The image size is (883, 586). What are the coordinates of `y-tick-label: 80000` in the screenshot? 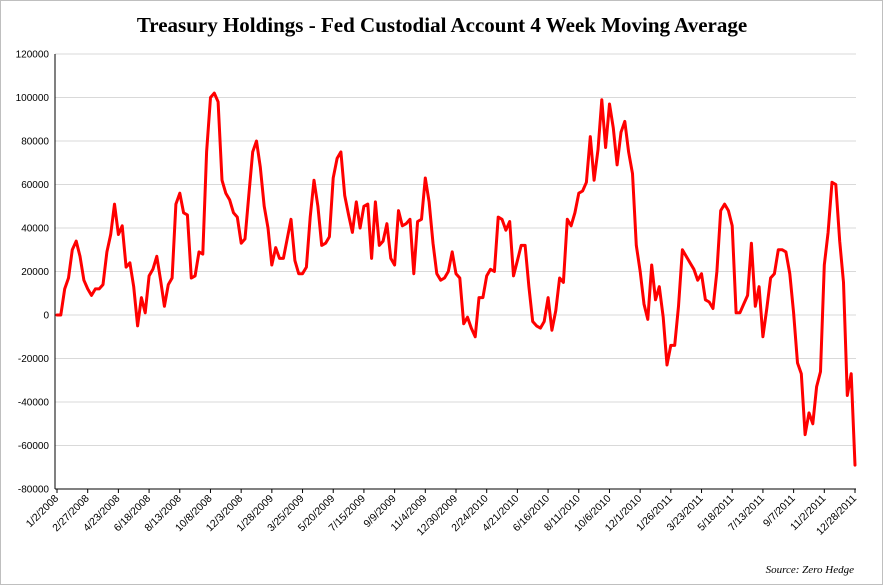 It's located at (35, 142).